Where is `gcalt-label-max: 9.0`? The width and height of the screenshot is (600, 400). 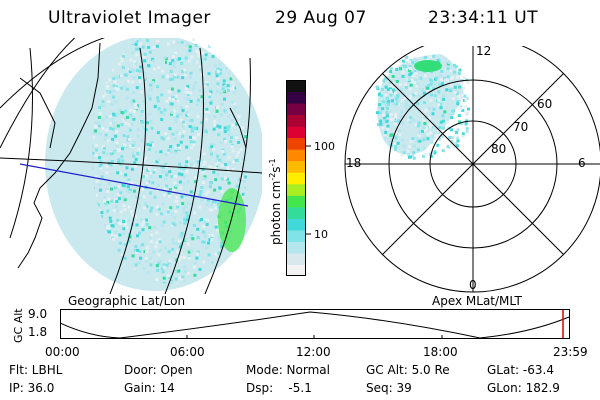 gcalt-label-max: 9.0 is located at coordinates (38, 314).